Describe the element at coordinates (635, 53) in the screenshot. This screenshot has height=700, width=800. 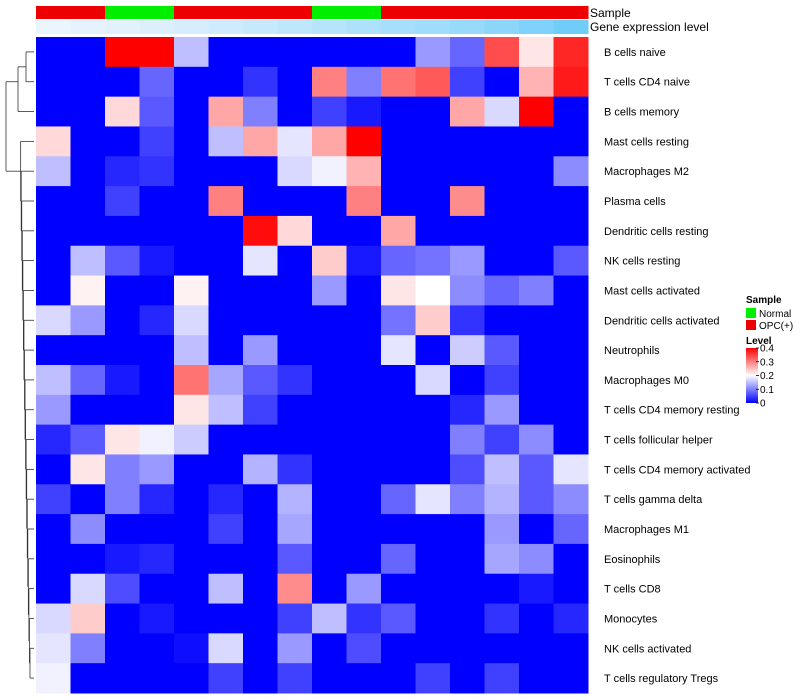
I see `row-label: B cells naive` at that location.